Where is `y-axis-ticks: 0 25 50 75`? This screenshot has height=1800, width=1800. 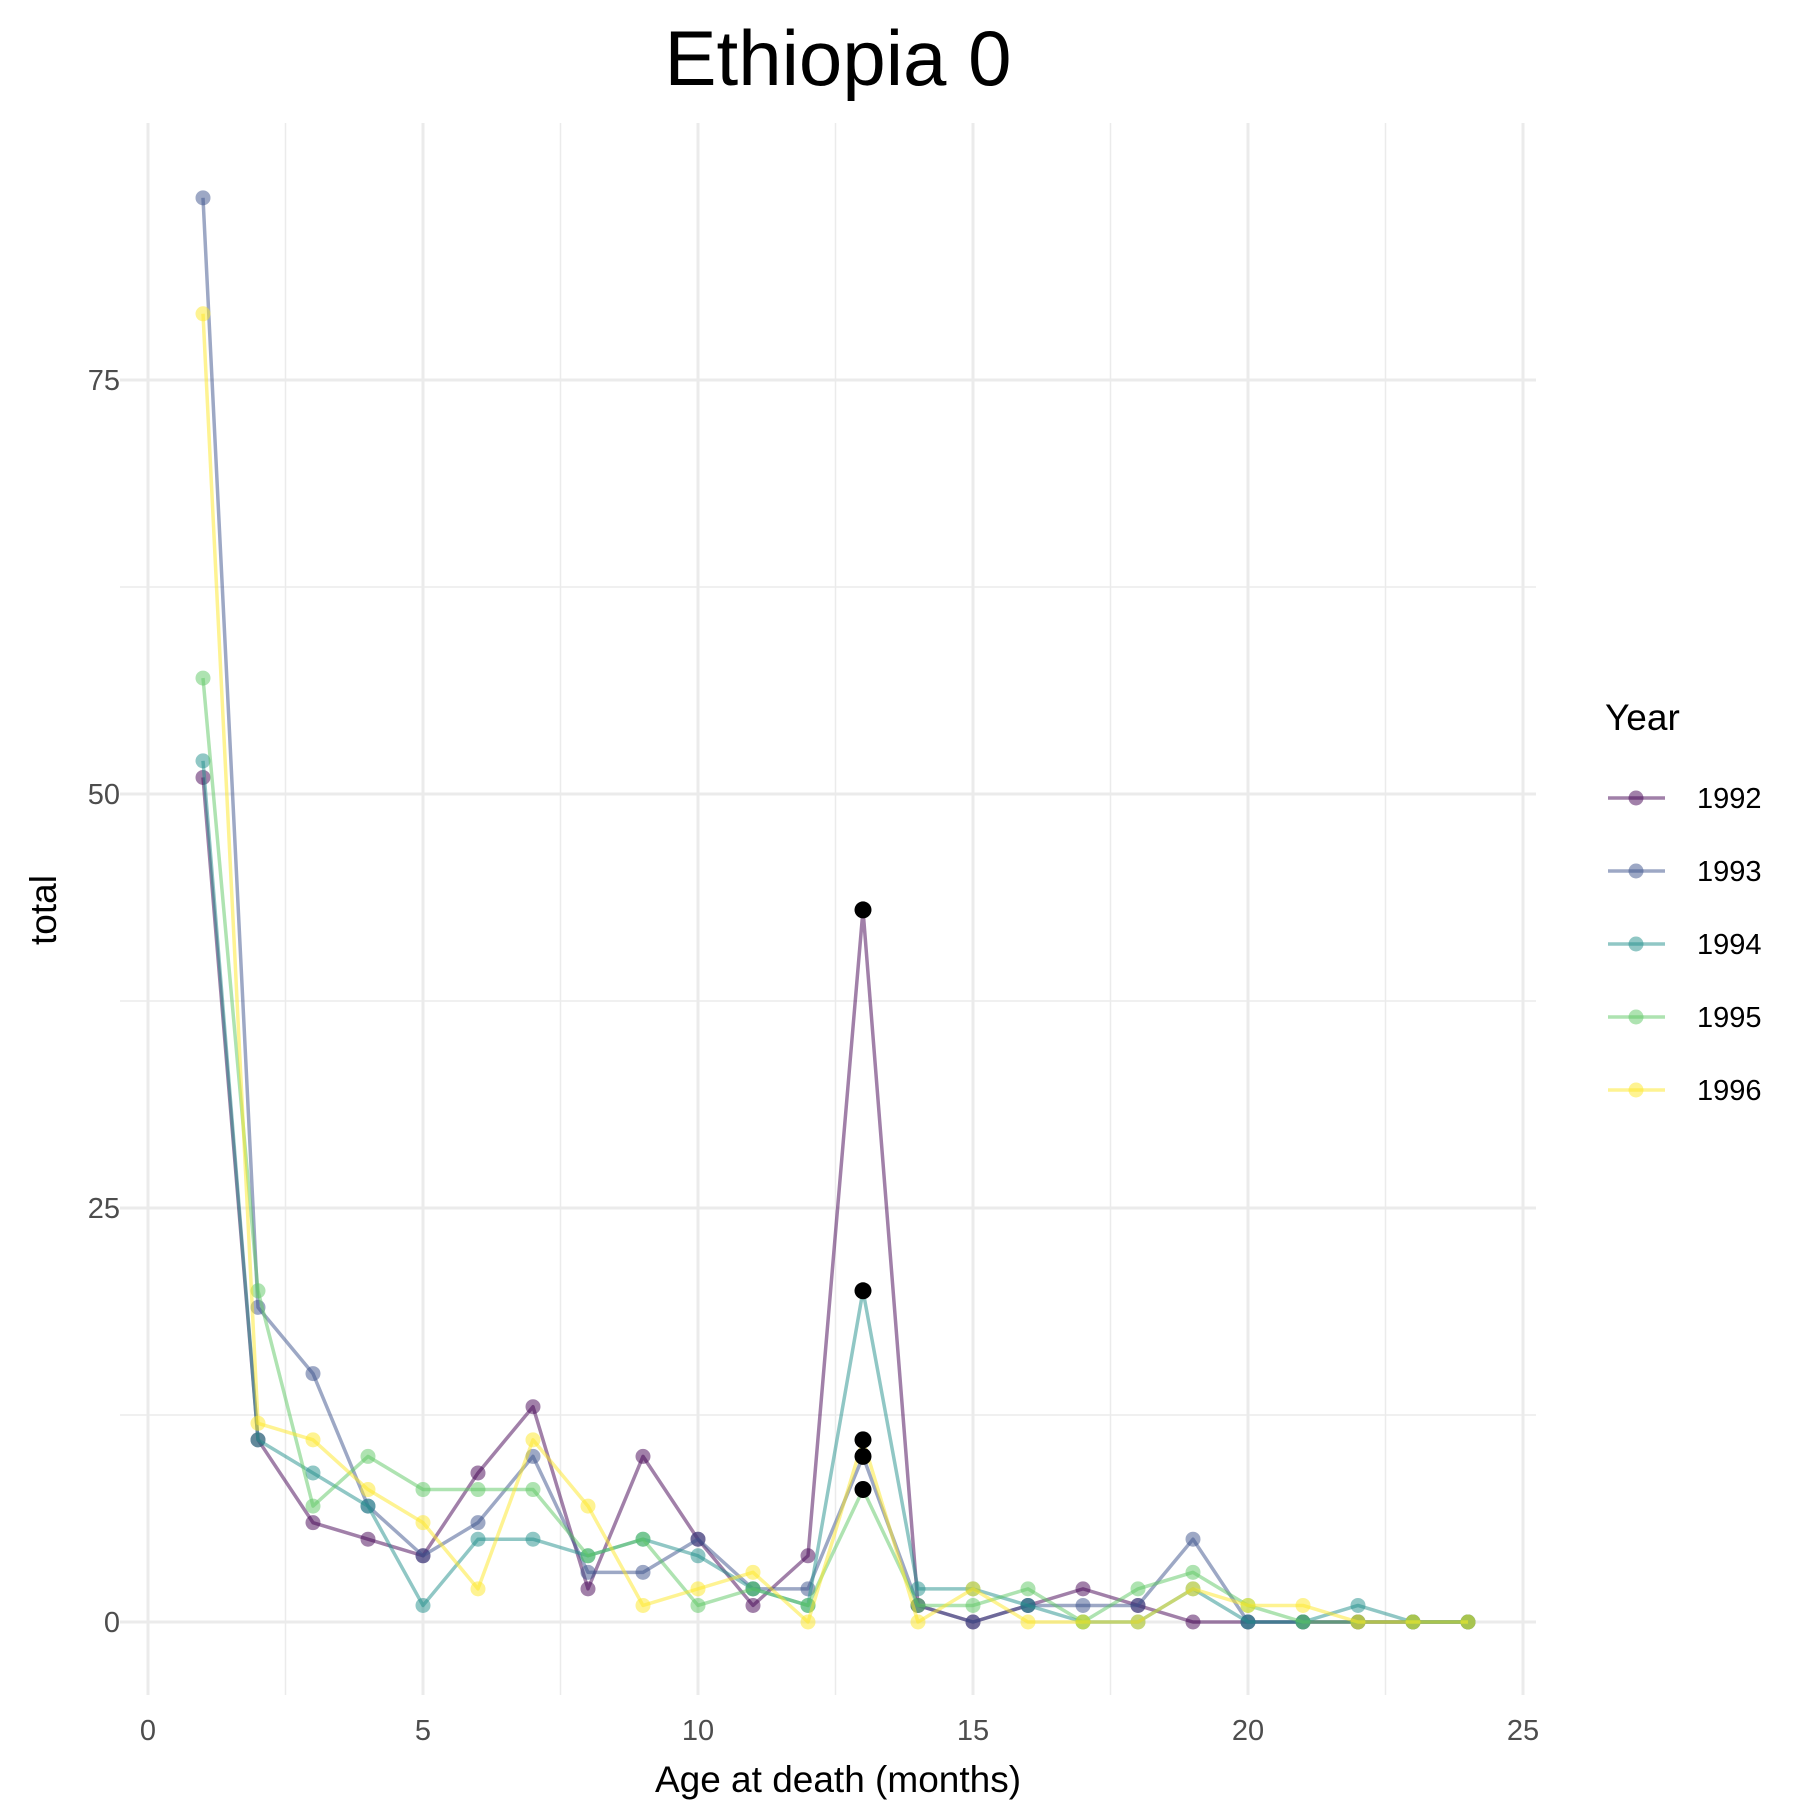 y-axis-ticks: 0 25 50 75 is located at coordinates (104, 1002).